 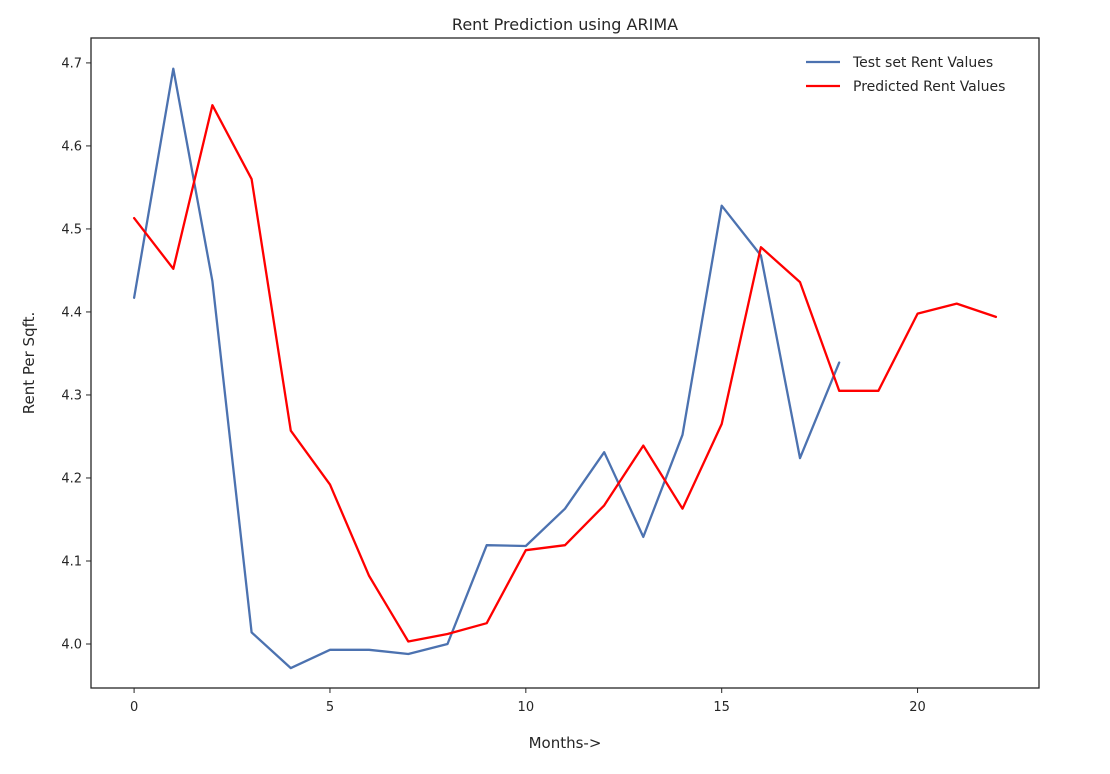 What do you see at coordinates (917, 707) in the screenshot?
I see `x-tick-label: 20` at bounding box center [917, 707].